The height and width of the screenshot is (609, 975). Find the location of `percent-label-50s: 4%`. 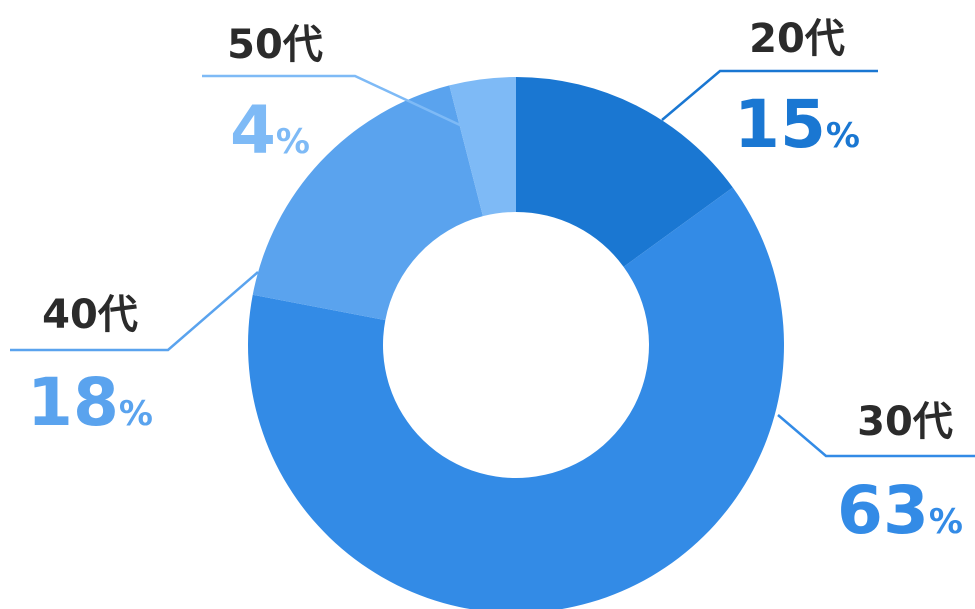

percent-label-50s: 4% is located at coordinates (270, 130).